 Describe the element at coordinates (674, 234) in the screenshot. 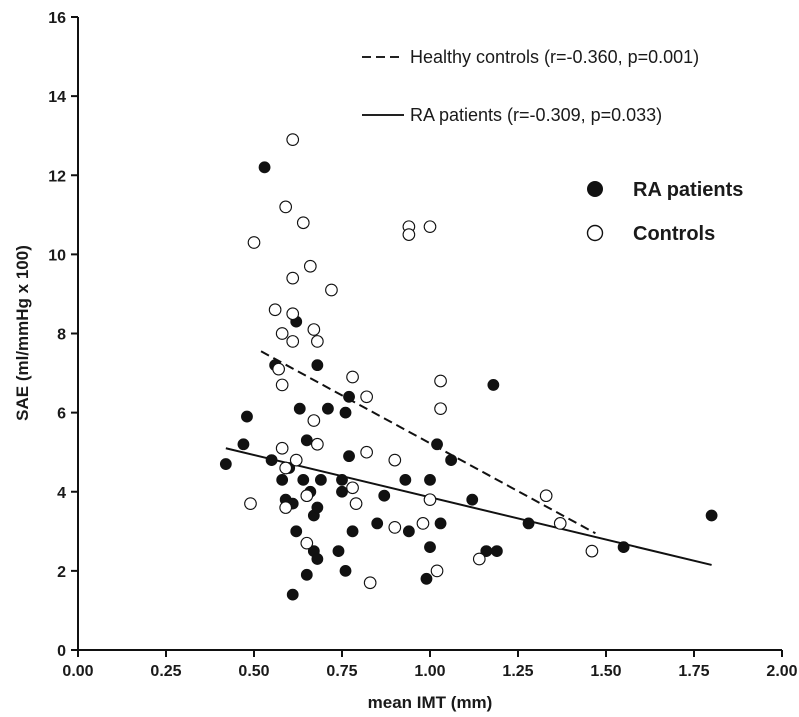

I see `legend-label-controls-marker: Controls` at that location.